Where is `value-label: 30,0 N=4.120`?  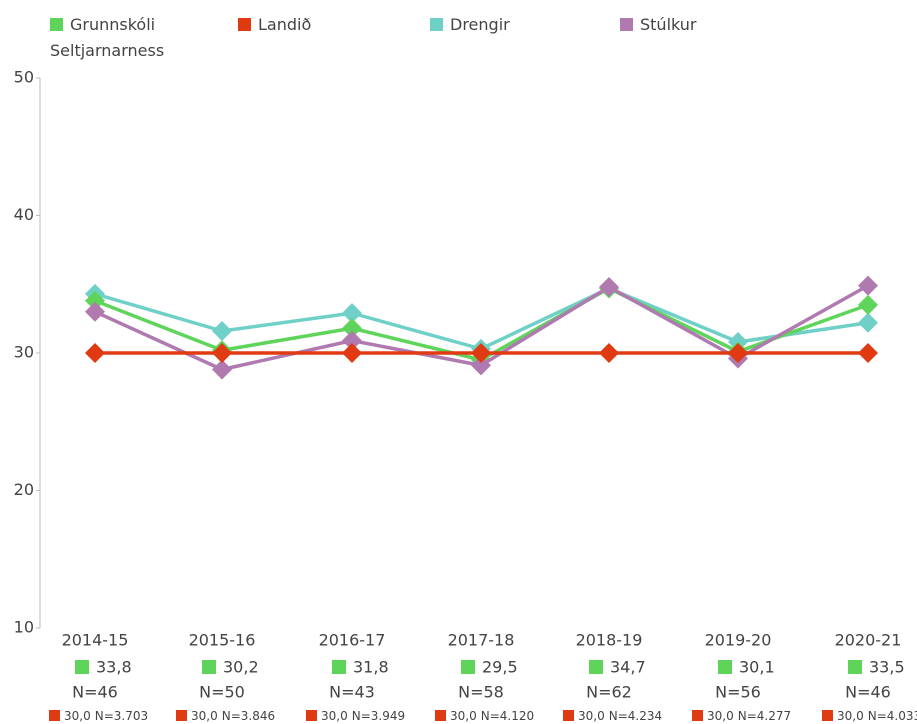 value-label: 30,0 N=4.120 is located at coordinates (492, 716).